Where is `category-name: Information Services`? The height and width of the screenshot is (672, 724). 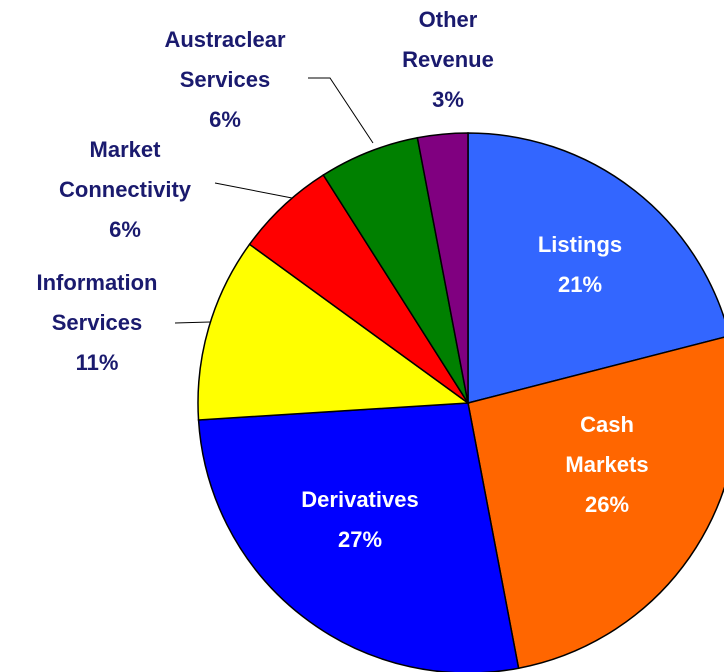 category-name: Information Services is located at coordinates (97, 302).